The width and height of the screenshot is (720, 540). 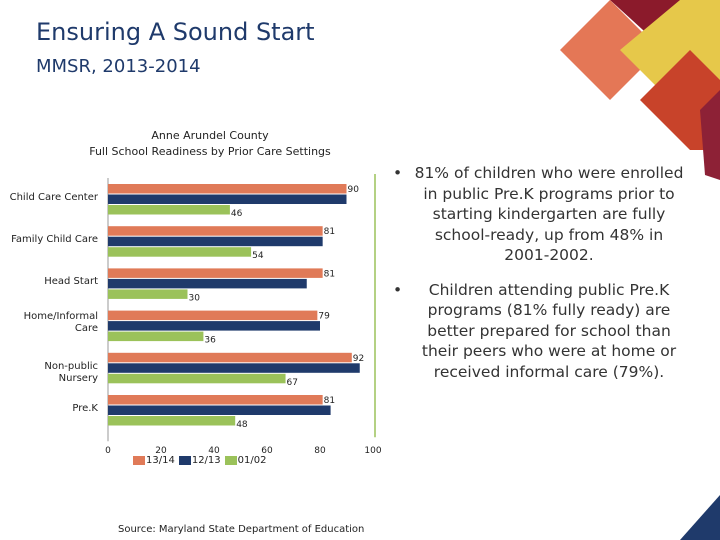 I want to click on legend-item: 01/02, so click(x=245, y=460).